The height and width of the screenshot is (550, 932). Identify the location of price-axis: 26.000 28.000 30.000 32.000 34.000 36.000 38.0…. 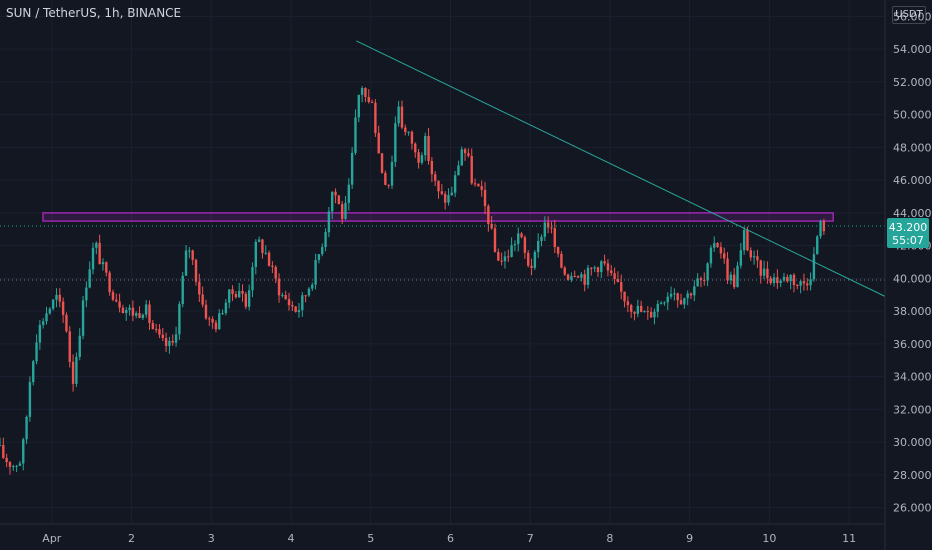
(912, 262).